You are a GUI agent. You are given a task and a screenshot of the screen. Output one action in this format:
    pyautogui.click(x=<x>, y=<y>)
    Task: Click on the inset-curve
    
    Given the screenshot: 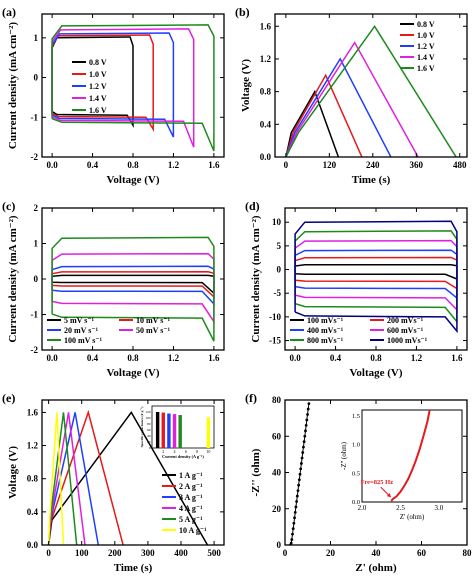 What is the action you would take?
    pyautogui.click(x=410, y=455)
    